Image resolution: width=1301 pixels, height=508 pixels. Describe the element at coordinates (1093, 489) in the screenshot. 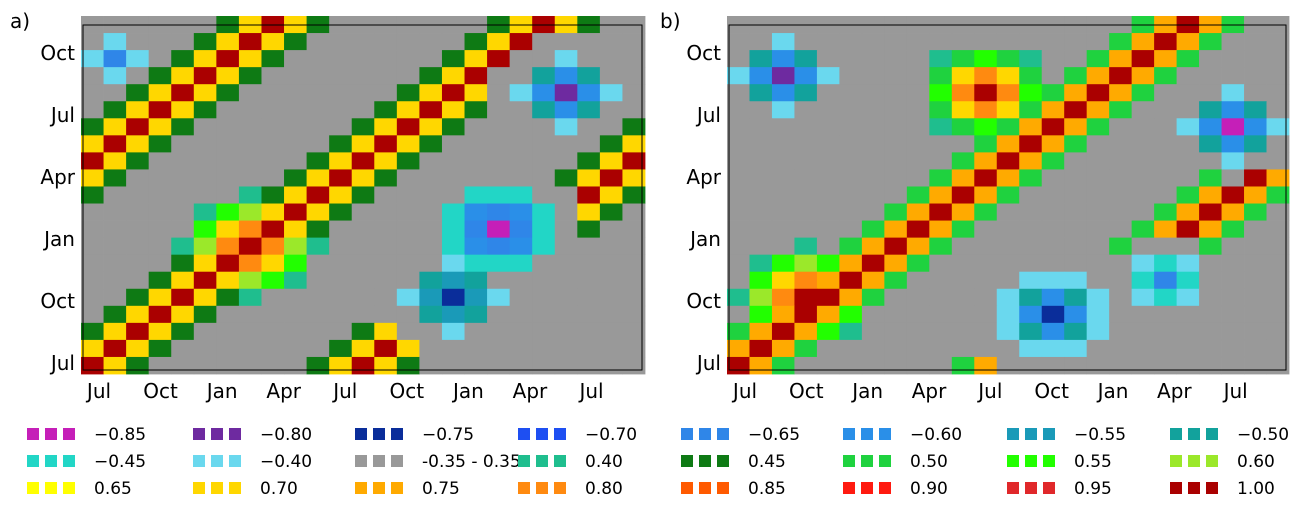

I see `legend-label: 0.95` at that location.